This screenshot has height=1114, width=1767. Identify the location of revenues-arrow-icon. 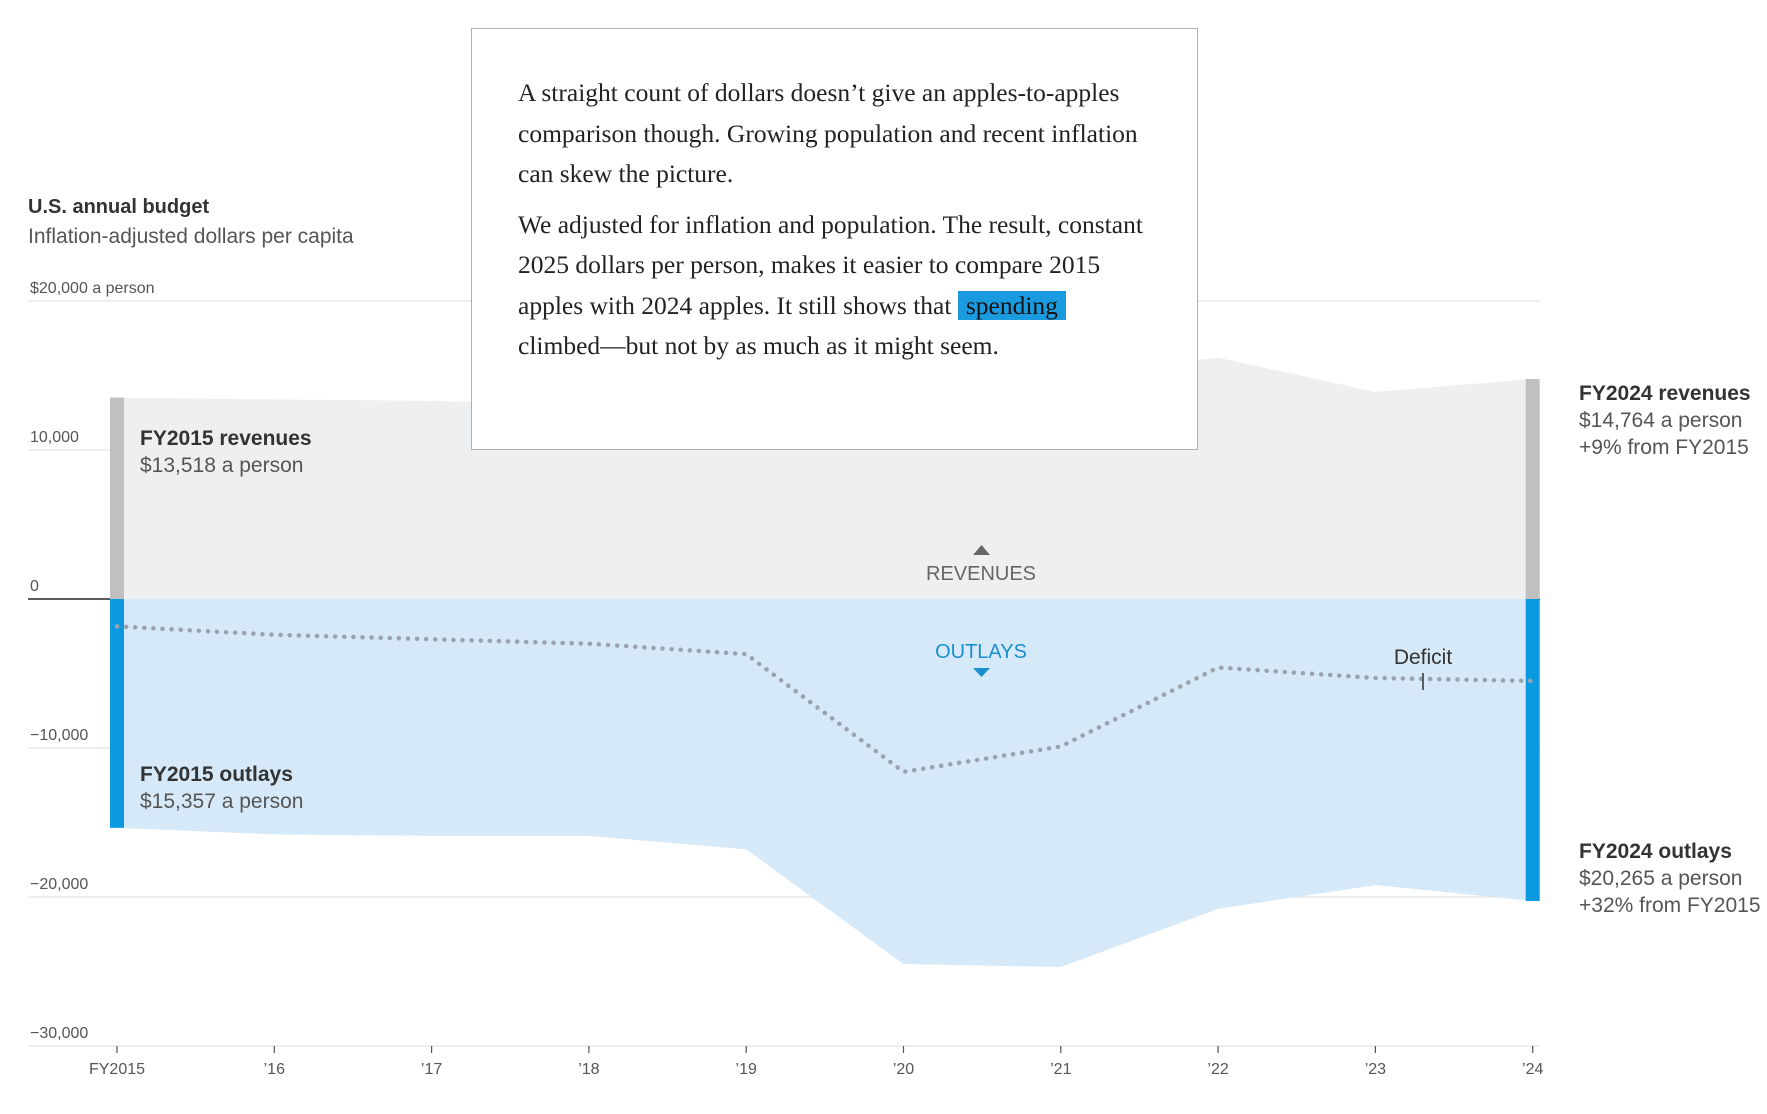
(981, 550).